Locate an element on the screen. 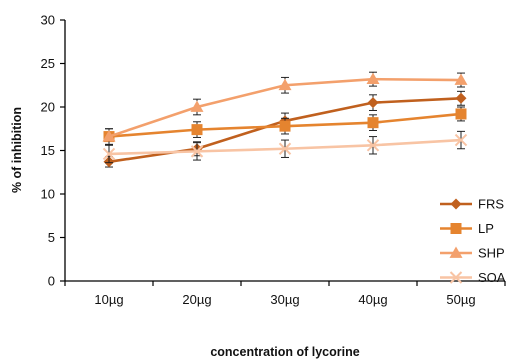 The width and height of the screenshot is (525, 360). x-tick-label: 40µg is located at coordinates (372, 299).